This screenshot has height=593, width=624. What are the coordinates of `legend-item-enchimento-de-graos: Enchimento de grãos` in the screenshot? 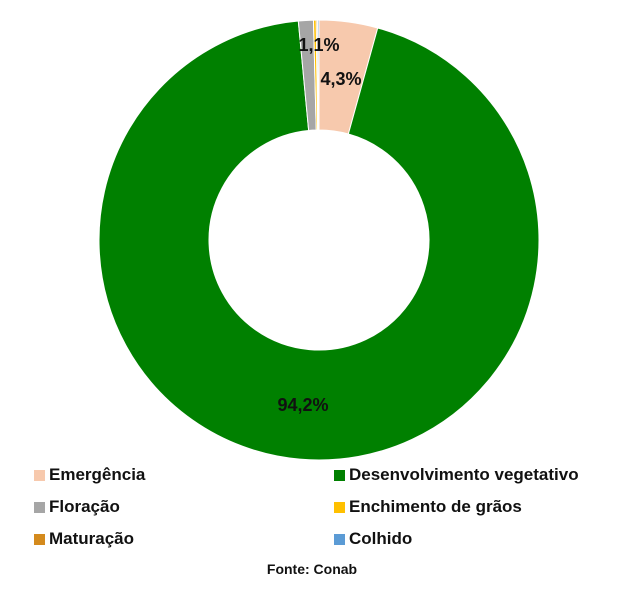 It's located at (474, 507).